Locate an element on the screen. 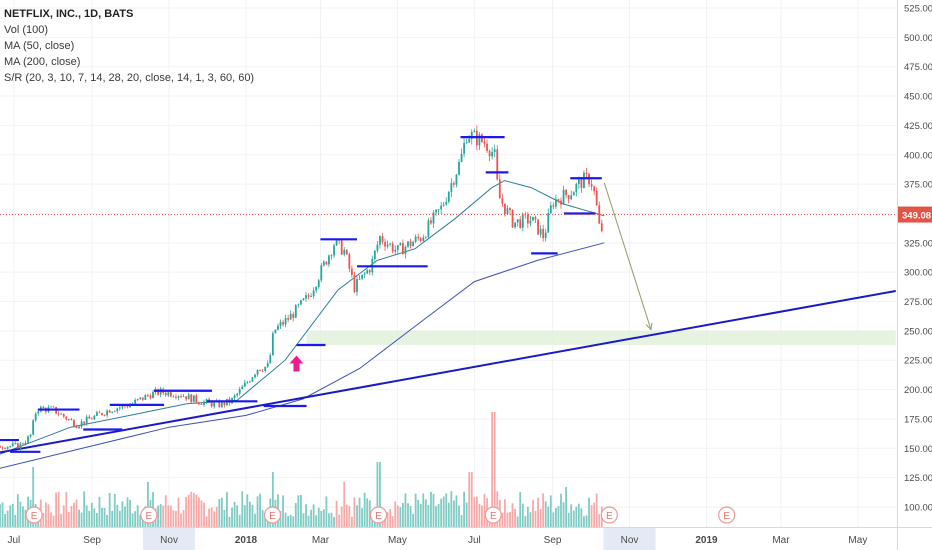 Image resolution: width=932 pixels, height=550 pixels. earnings-marker is located at coordinates (378, 515).